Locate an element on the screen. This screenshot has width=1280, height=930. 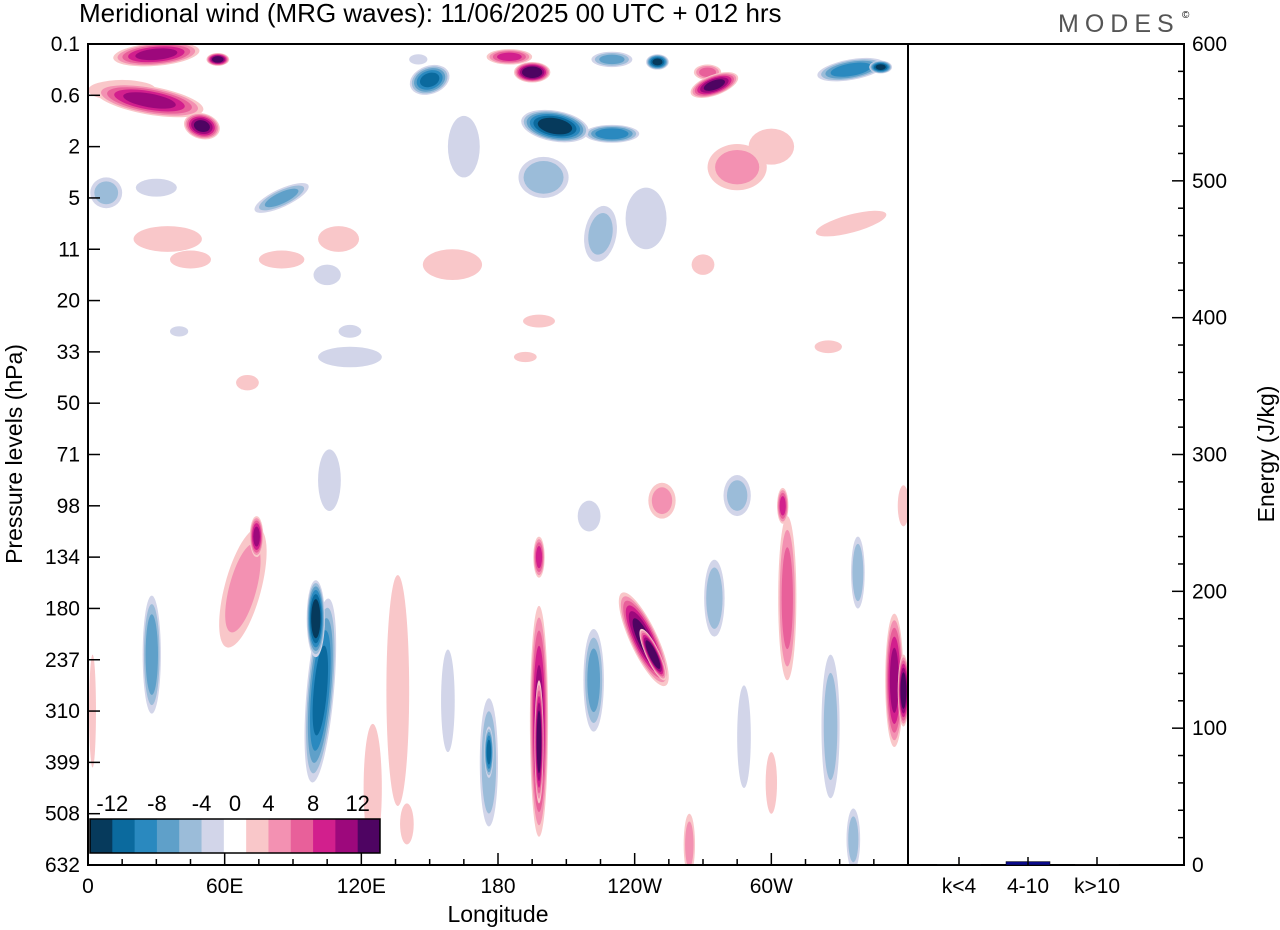
colorbar-label: 0 is located at coordinates (235, 803).